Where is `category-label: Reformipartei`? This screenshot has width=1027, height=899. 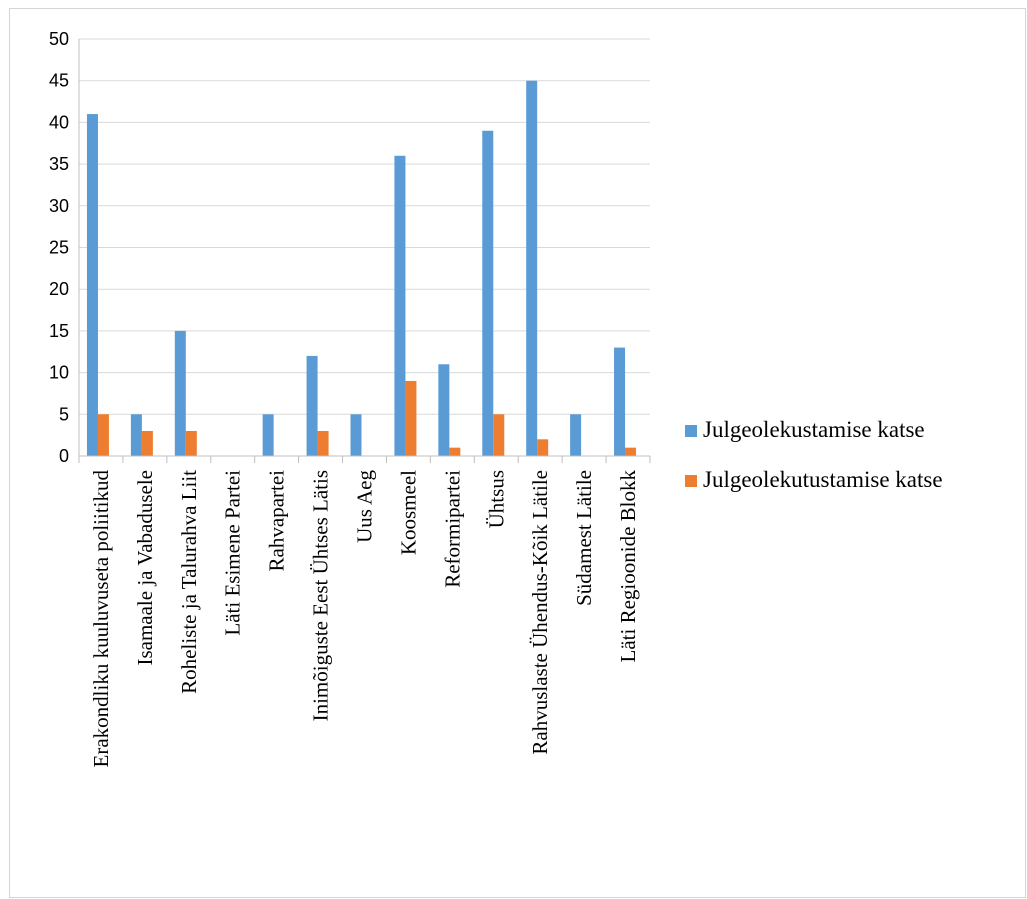 category-label: Reformipartei is located at coordinates (452, 529).